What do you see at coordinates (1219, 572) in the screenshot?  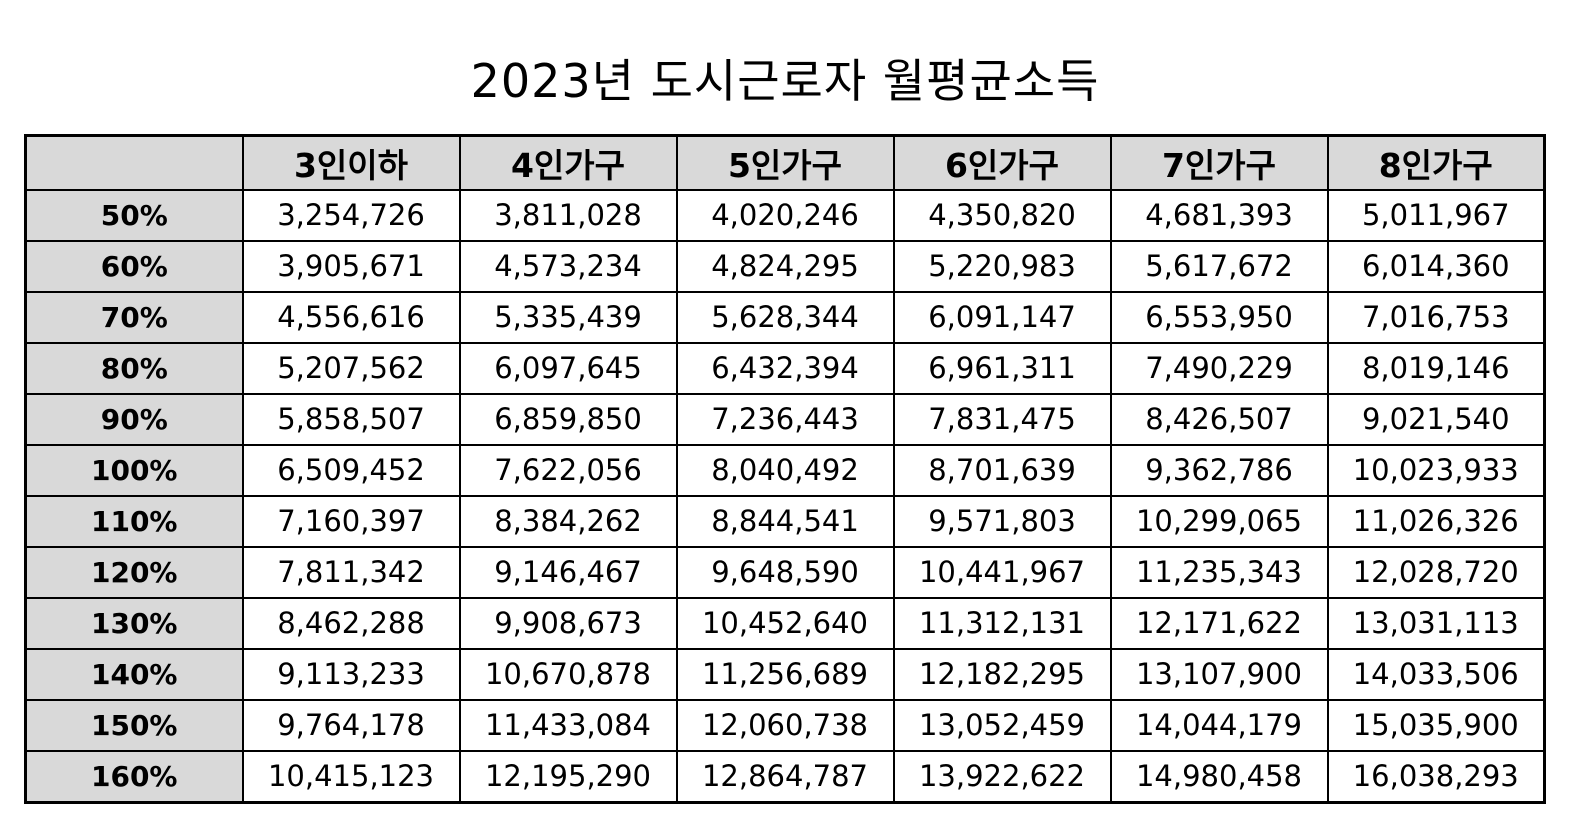 I see `table-cell: 11,235,343` at bounding box center [1219, 572].